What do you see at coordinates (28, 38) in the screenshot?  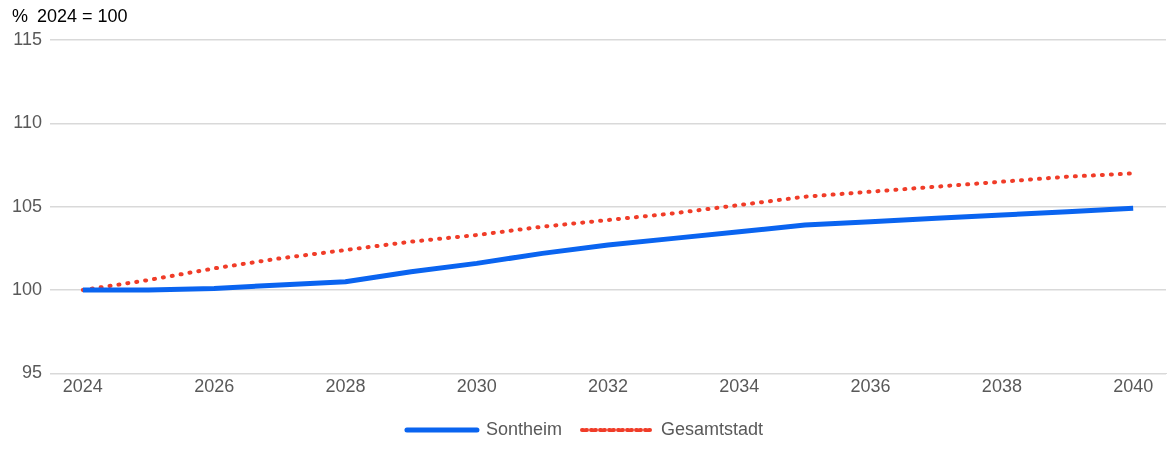 I see `y-tick-label: 115` at bounding box center [28, 38].